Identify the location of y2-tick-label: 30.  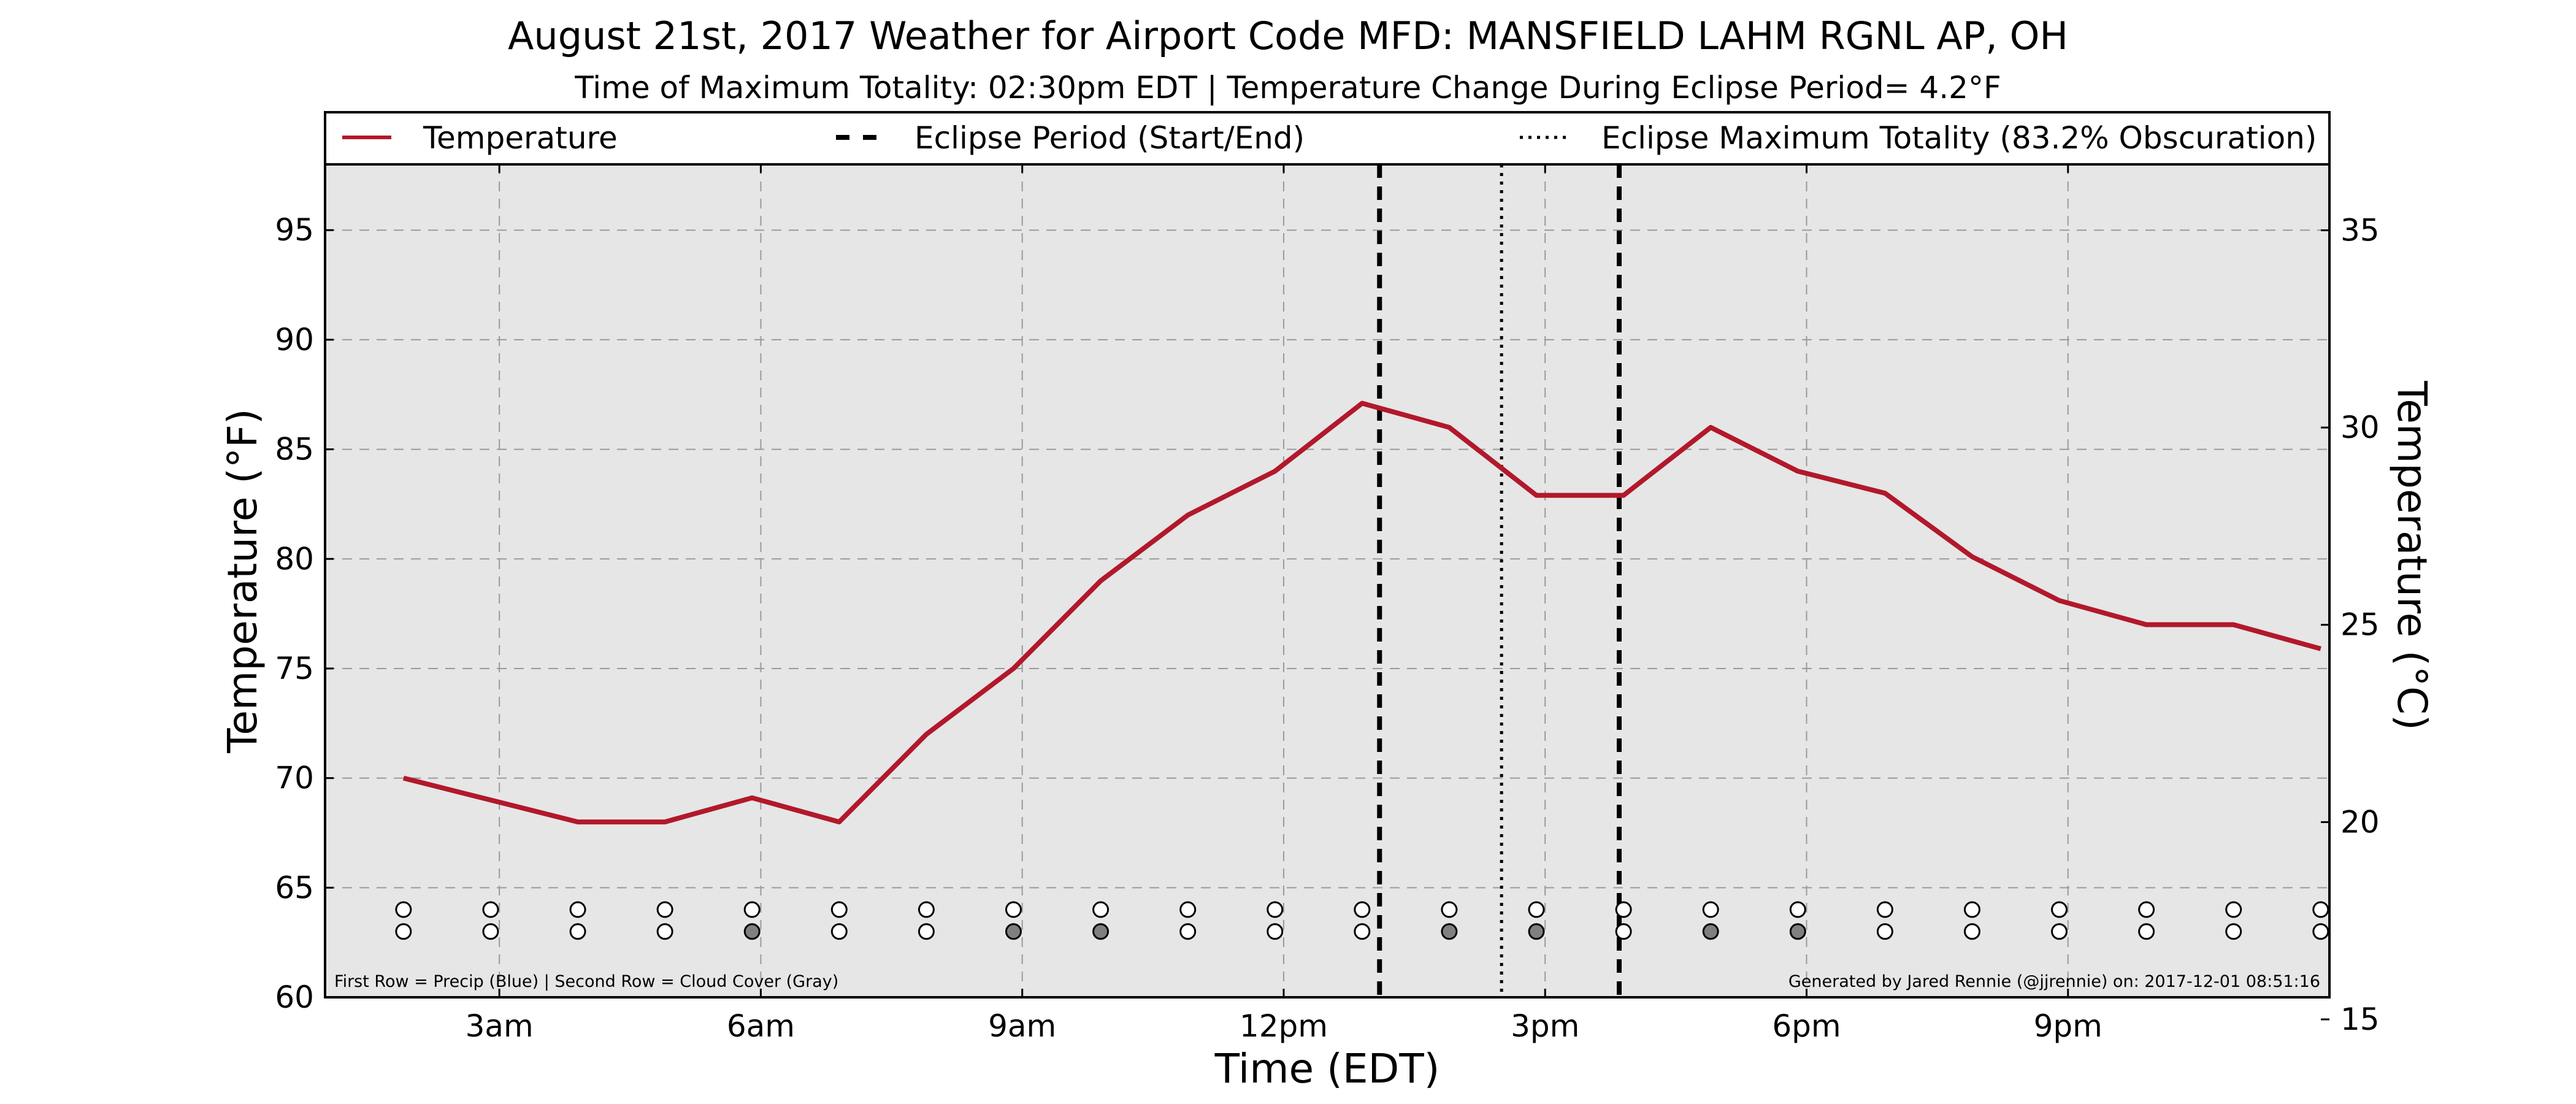
(2360, 427).